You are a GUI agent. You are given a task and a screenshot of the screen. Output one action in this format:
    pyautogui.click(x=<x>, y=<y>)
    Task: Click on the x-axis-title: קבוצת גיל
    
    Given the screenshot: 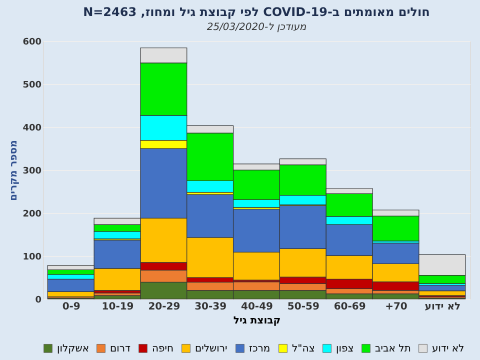 What is the action you would take?
    pyautogui.click(x=257, y=321)
    